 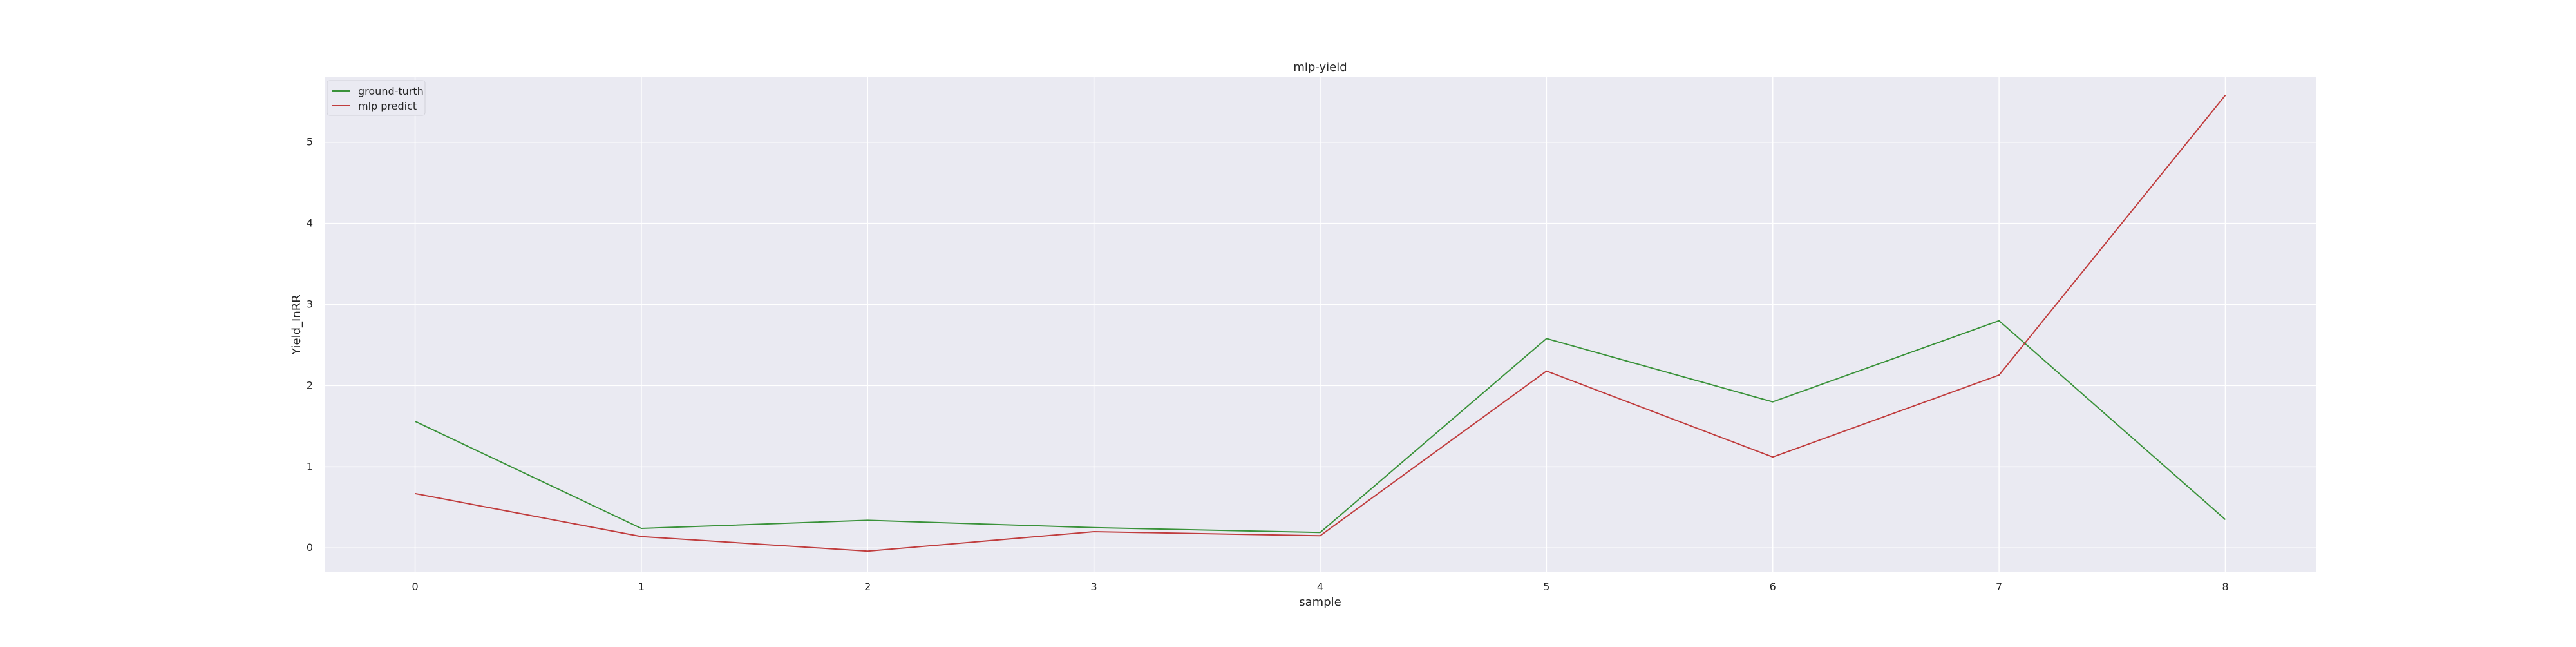 I want to click on y-tick-label: 3, so click(x=310, y=304).